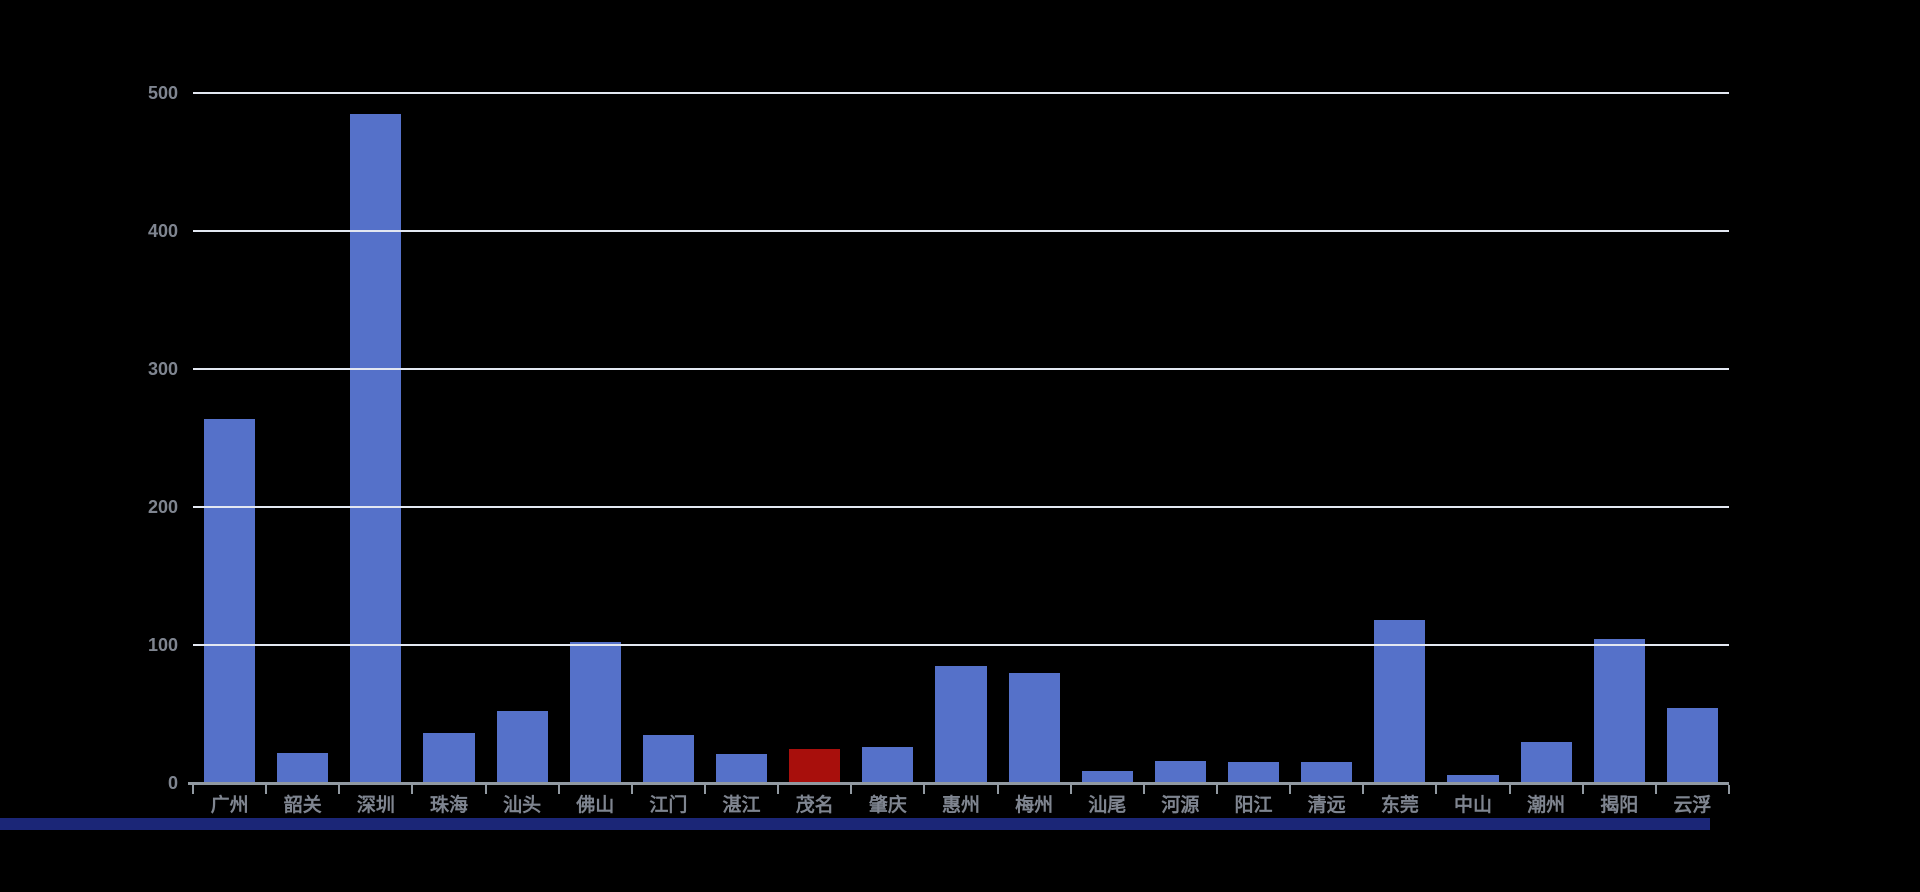 This screenshot has width=1920, height=892. What do you see at coordinates (229, 805) in the screenshot?
I see `x-axis-label: 广州` at bounding box center [229, 805].